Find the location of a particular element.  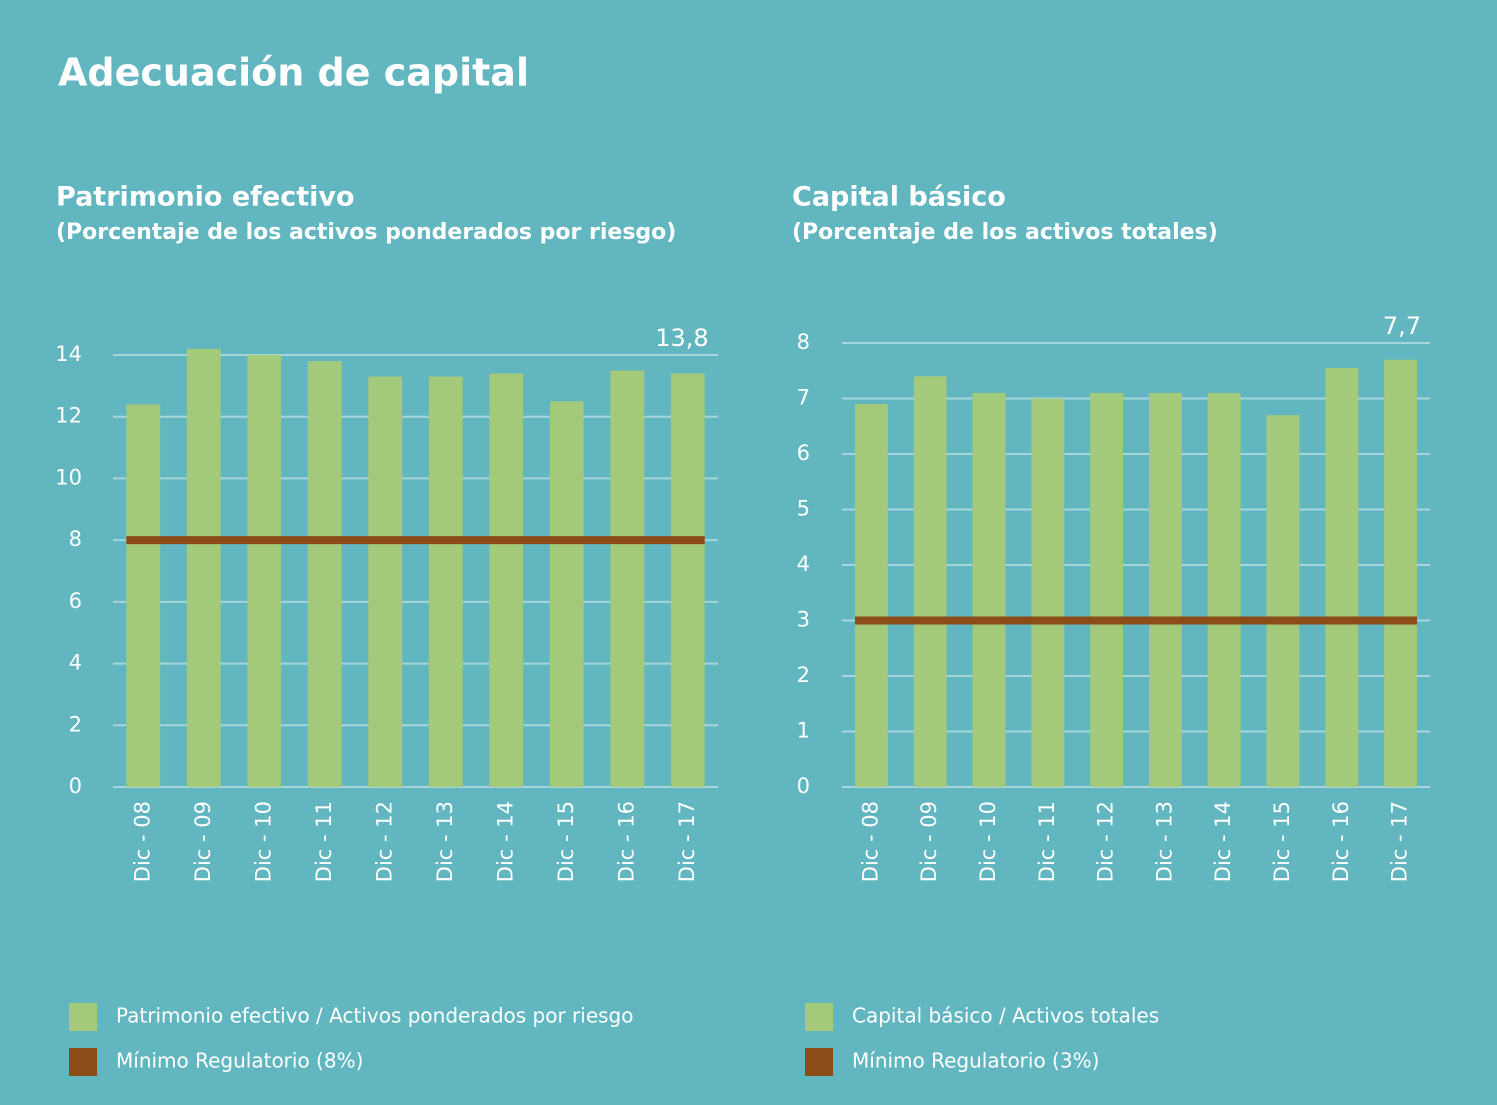

y-tick-label: 10 is located at coordinates (68, 477).